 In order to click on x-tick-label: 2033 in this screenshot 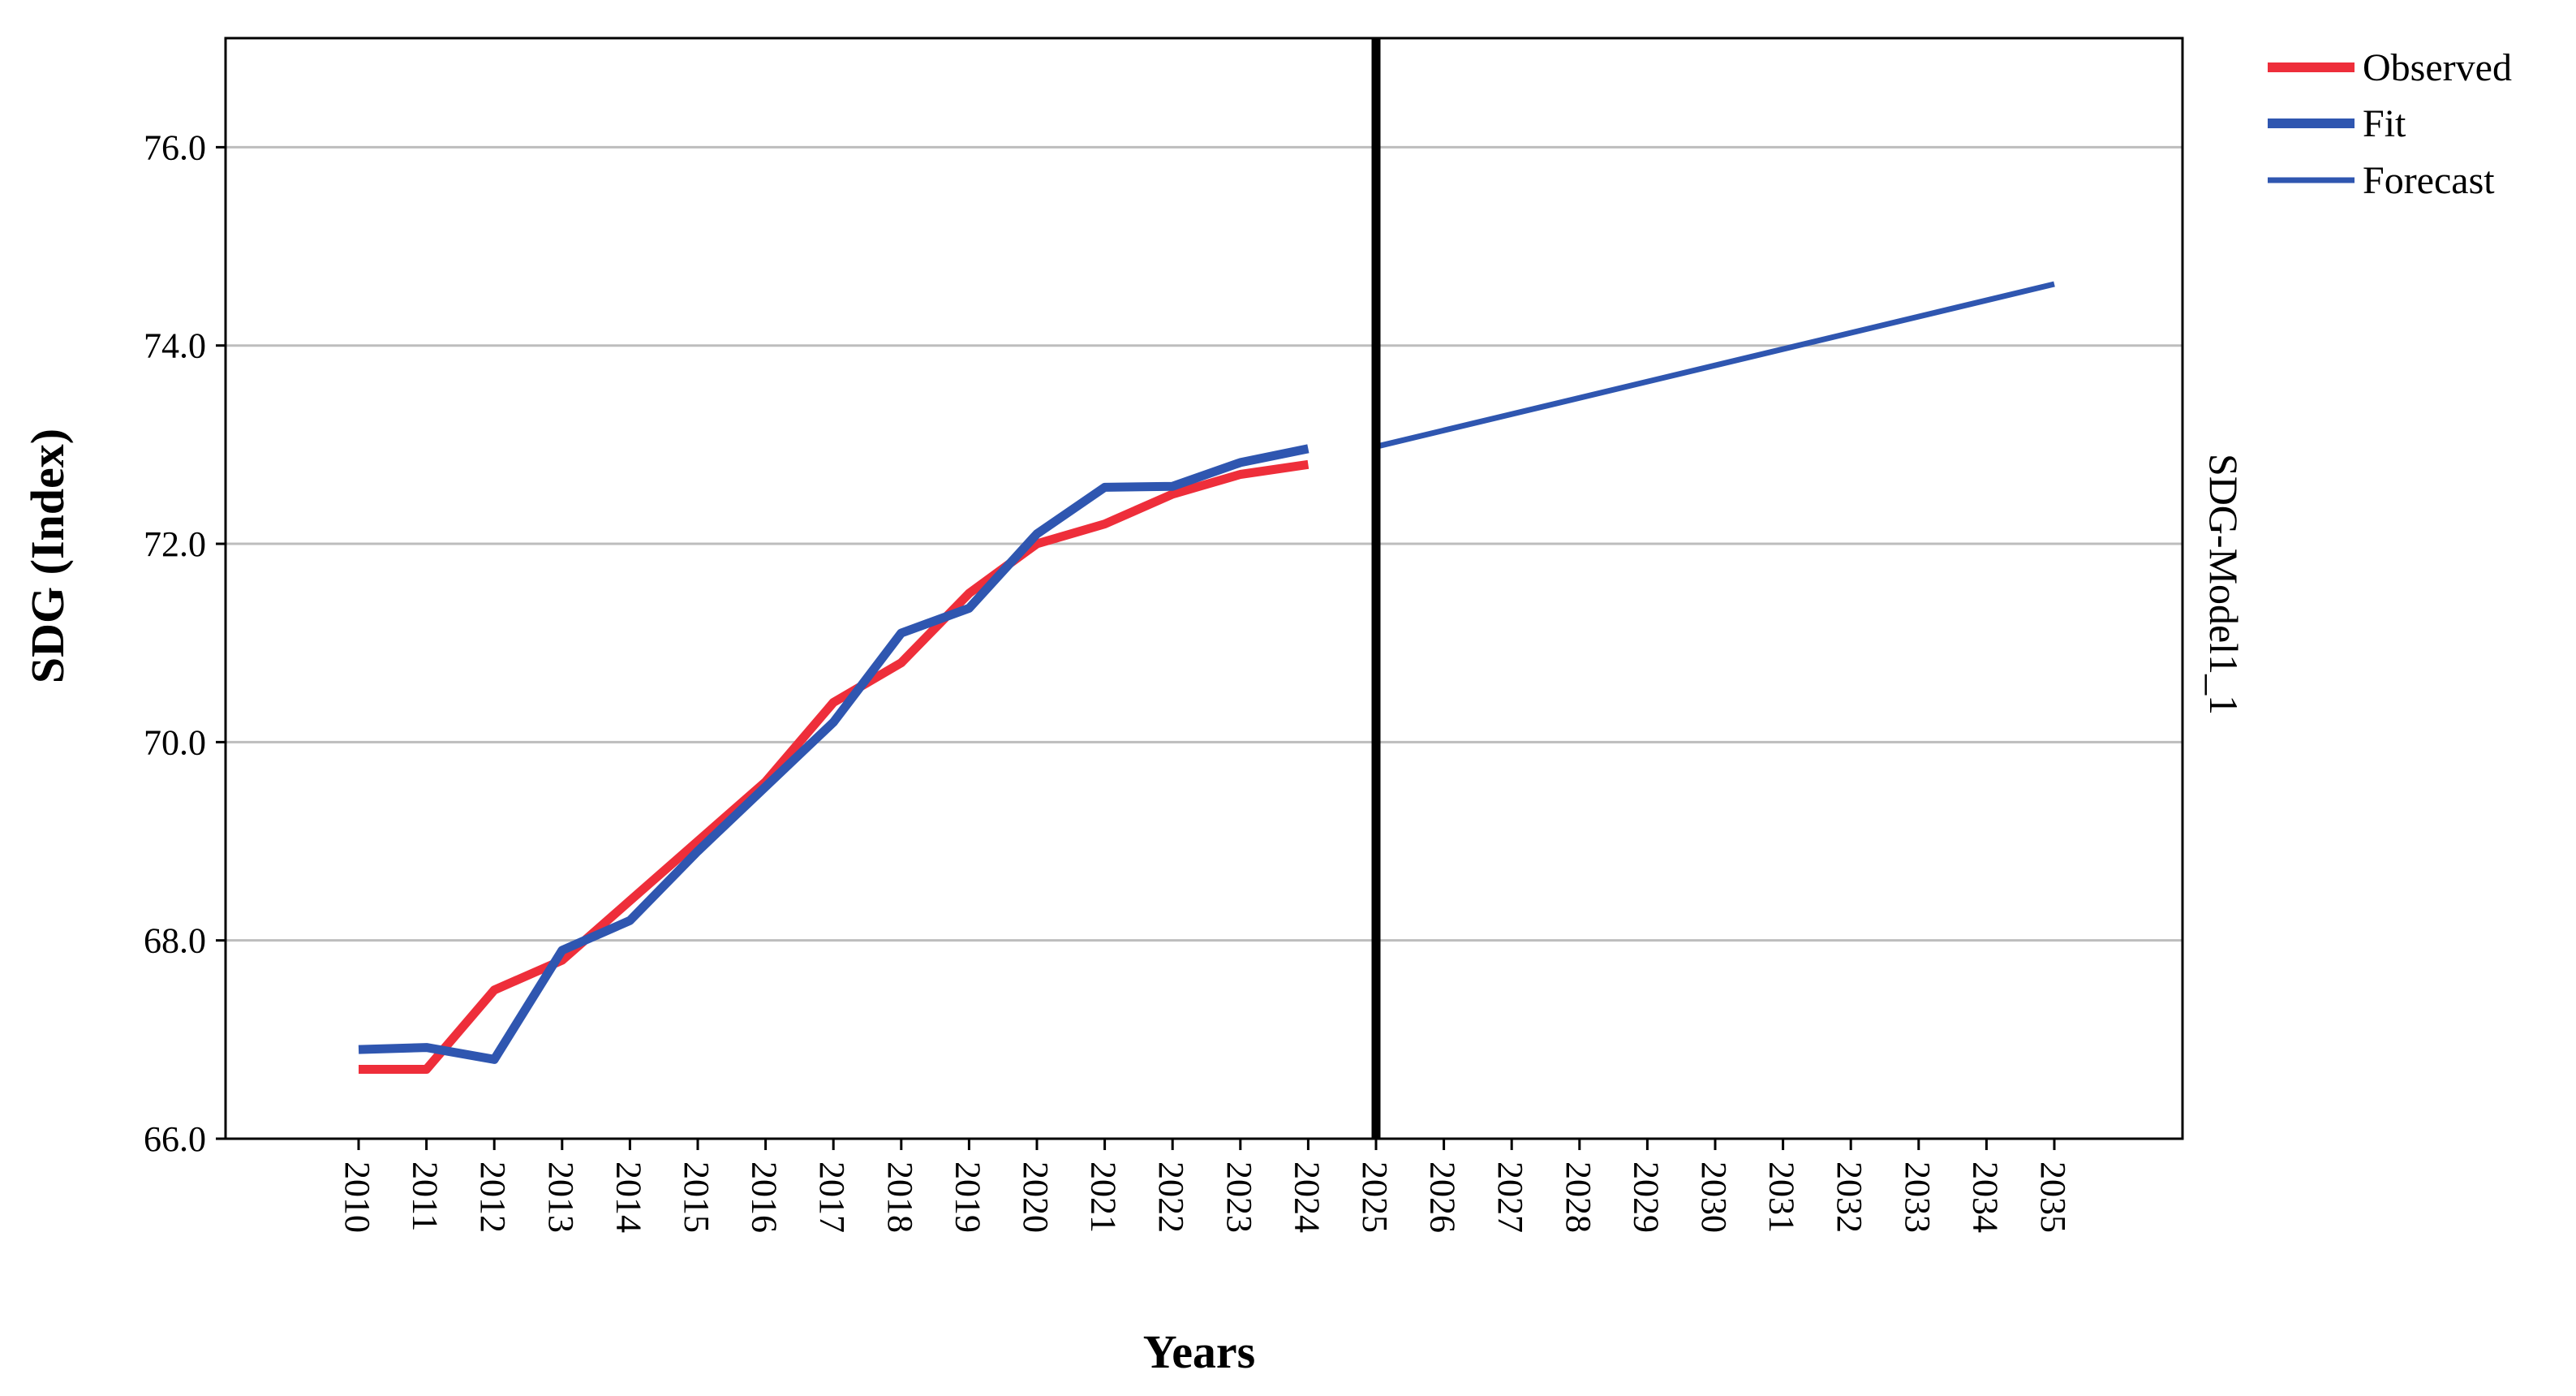, I will do `click(1918, 1197)`.